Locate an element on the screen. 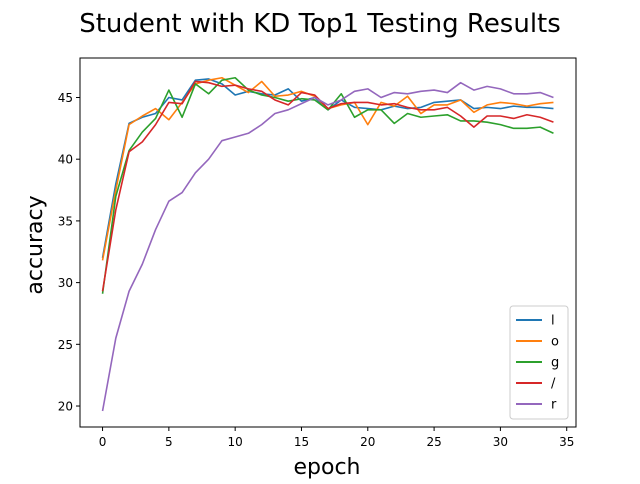 The width and height of the screenshot is (640, 484). x-tick-label: 35 is located at coordinates (566, 442).